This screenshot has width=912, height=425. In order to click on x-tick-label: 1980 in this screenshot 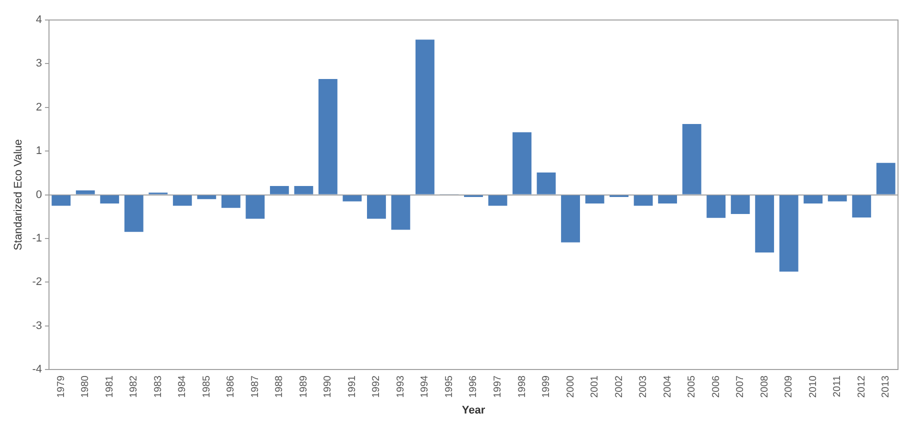, I will do `click(86, 386)`.